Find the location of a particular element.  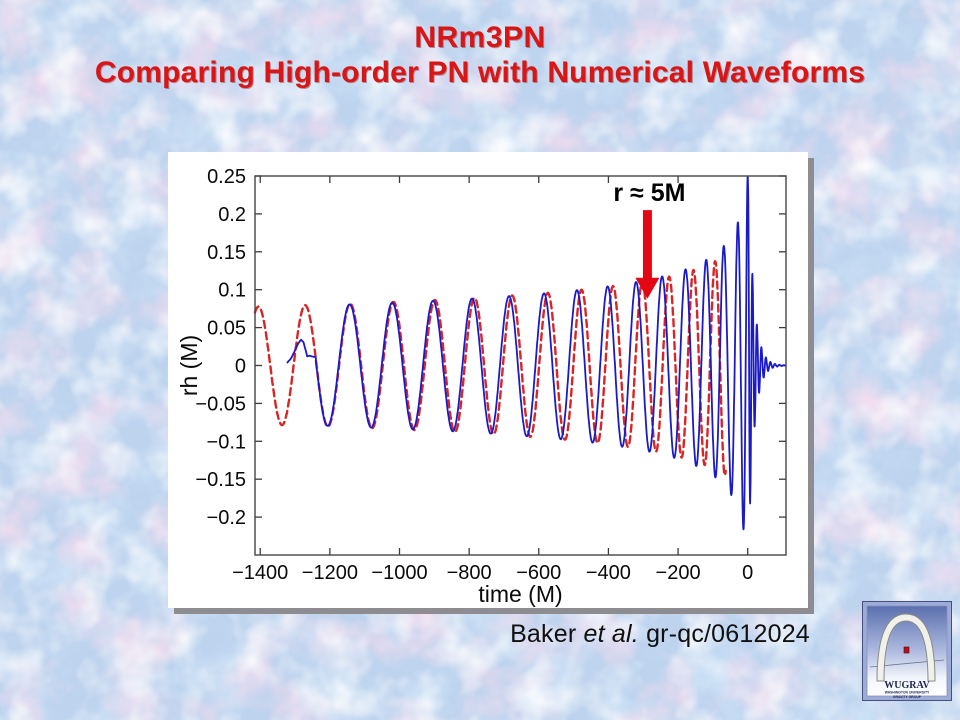

logo-line2: GRAVITY GROUP is located at coordinates (907, 697).